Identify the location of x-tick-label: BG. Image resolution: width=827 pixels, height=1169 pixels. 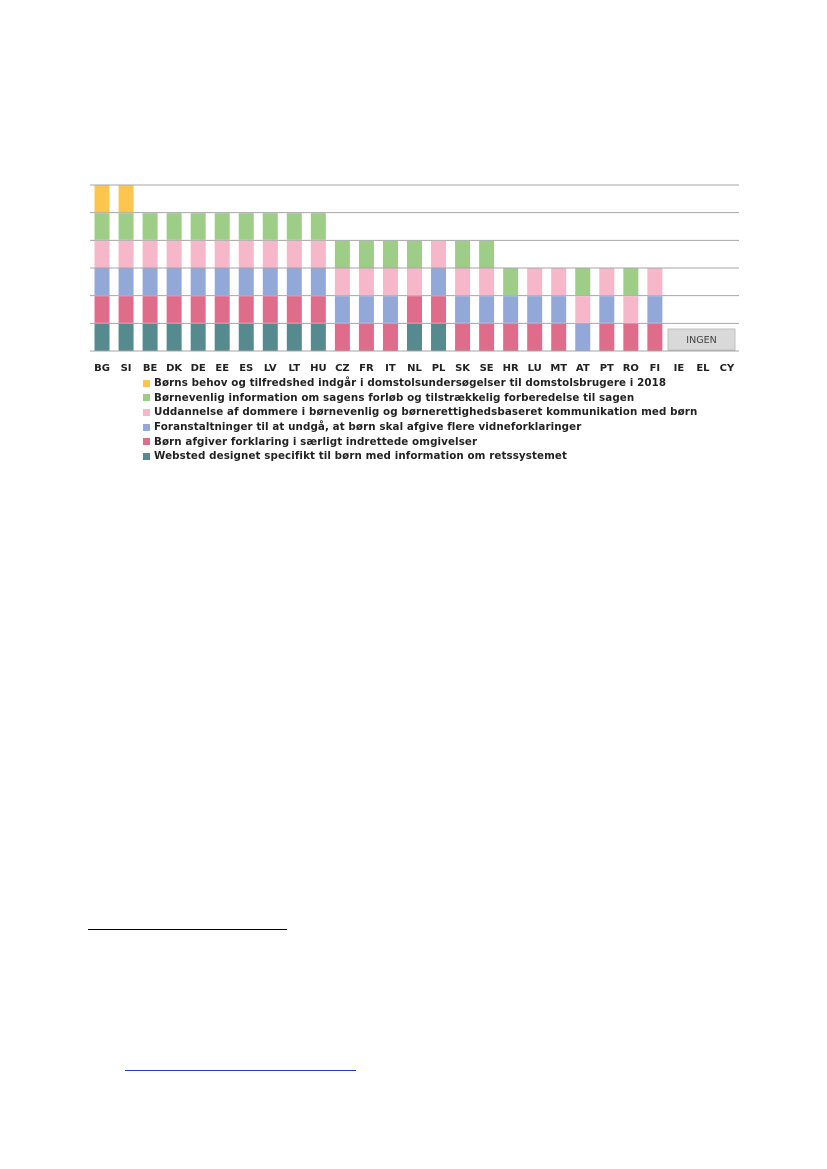
(102, 368).